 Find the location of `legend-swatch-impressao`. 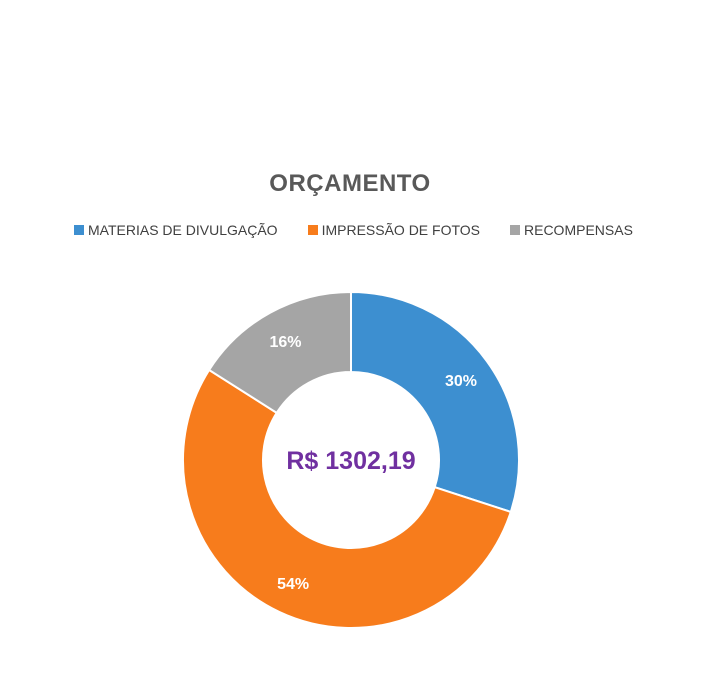

legend-swatch-impressao is located at coordinates (312, 230).